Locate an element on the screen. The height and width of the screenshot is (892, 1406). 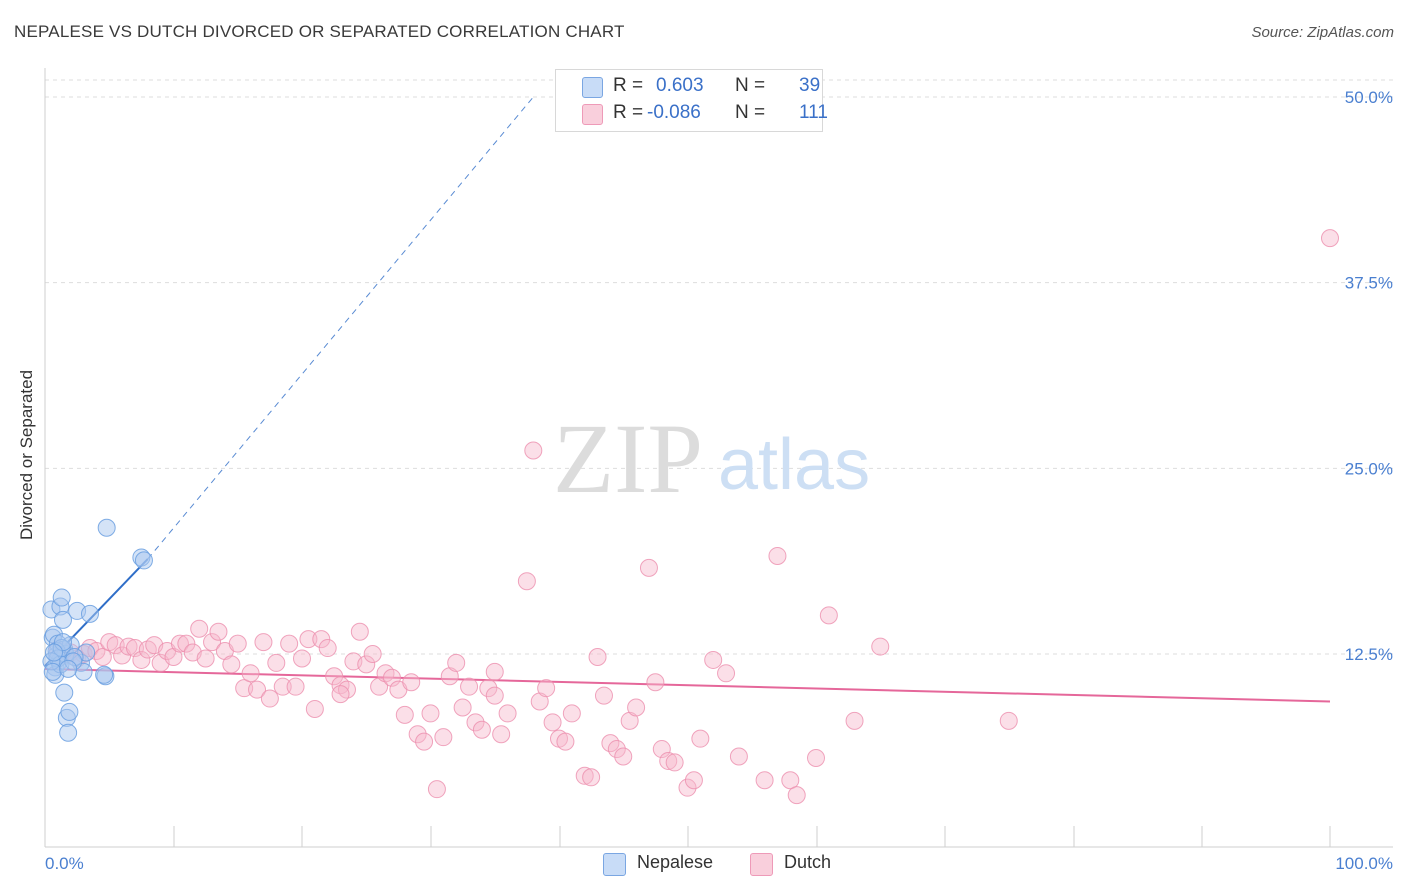
source-label: Source: ZipAtlas.com is located at coordinates (1322, 32).